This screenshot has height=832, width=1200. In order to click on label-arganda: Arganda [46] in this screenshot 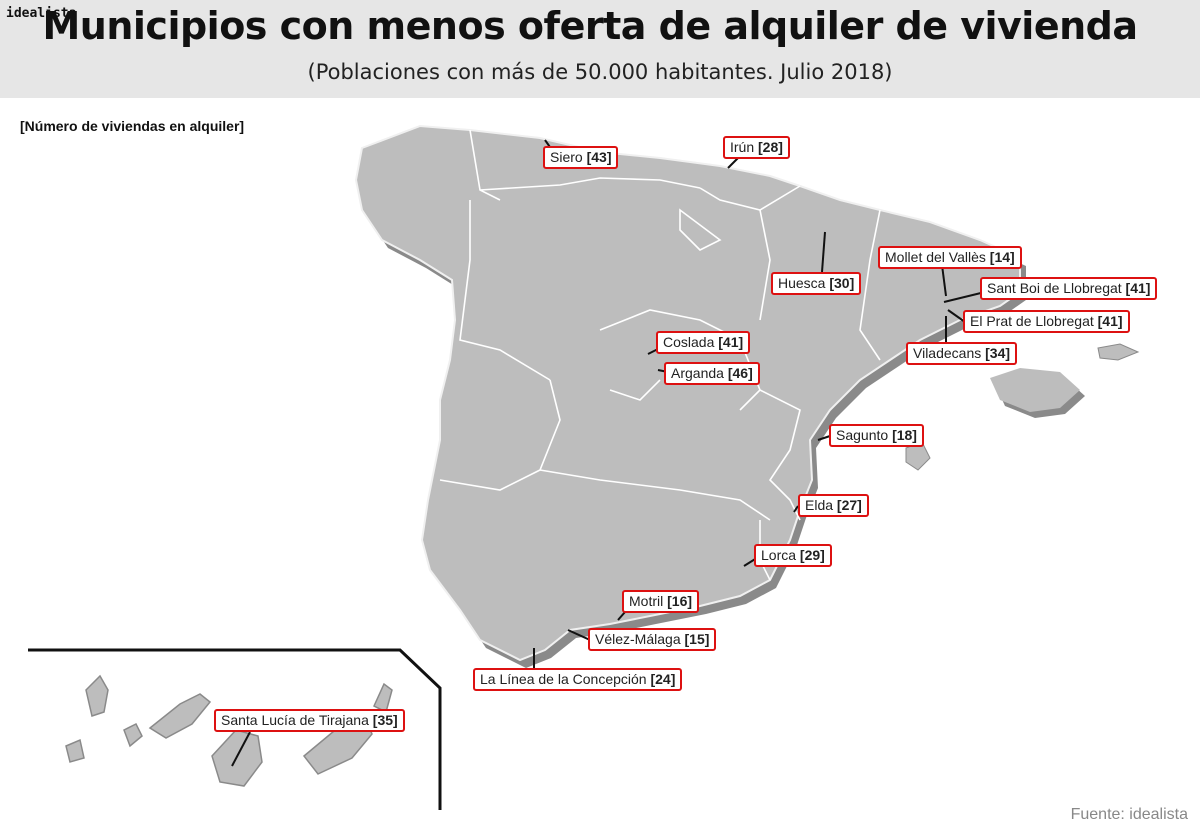, I will do `click(712, 373)`.